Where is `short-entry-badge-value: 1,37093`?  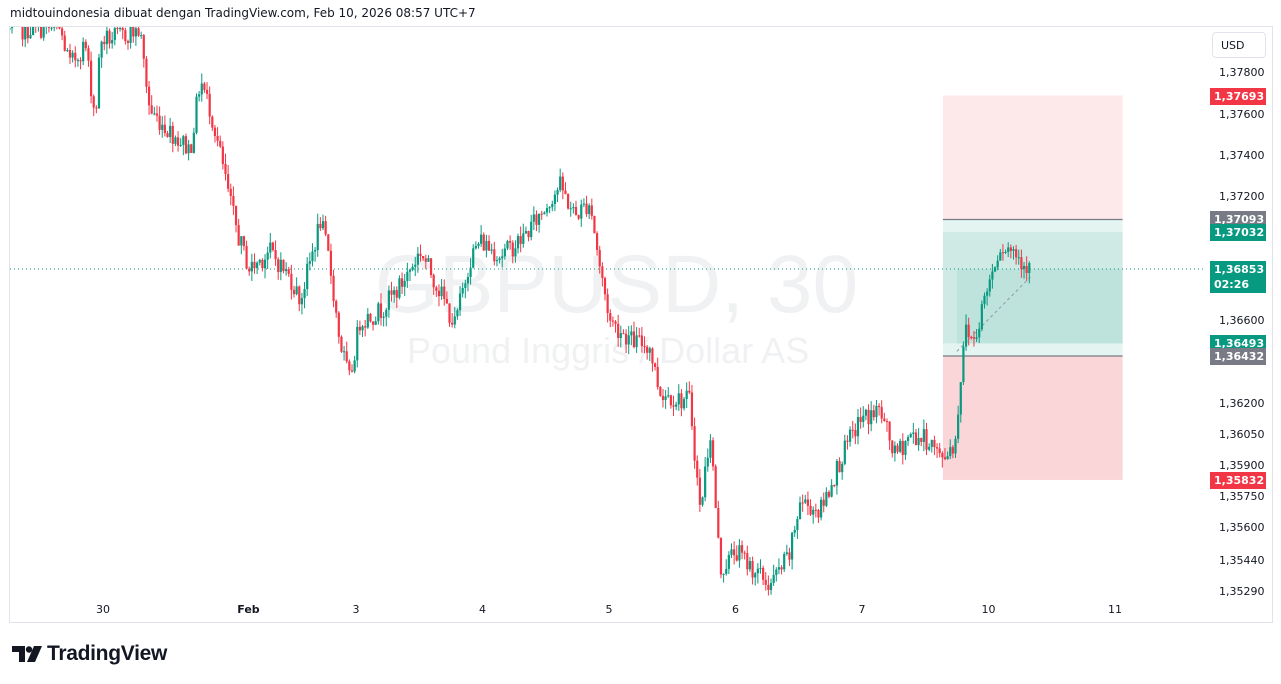 short-entry-badge-value: 1,37093 is located at coordinates (1239, 220).